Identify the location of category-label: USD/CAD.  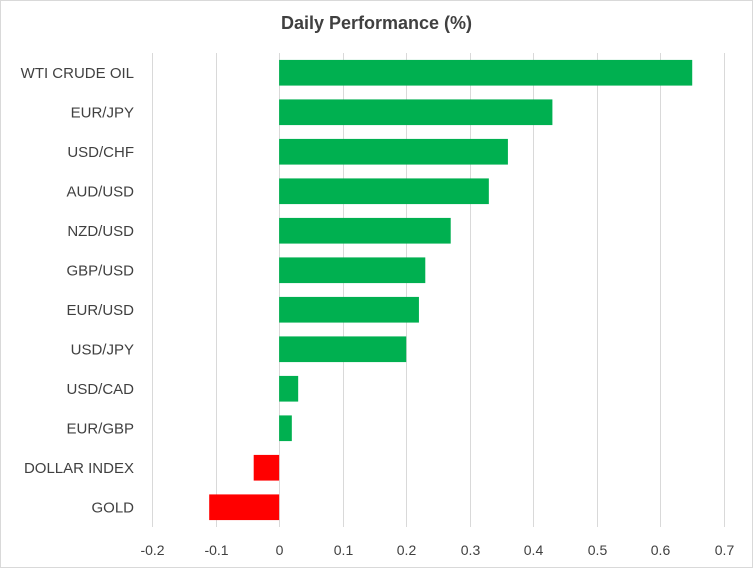
(100, 389).